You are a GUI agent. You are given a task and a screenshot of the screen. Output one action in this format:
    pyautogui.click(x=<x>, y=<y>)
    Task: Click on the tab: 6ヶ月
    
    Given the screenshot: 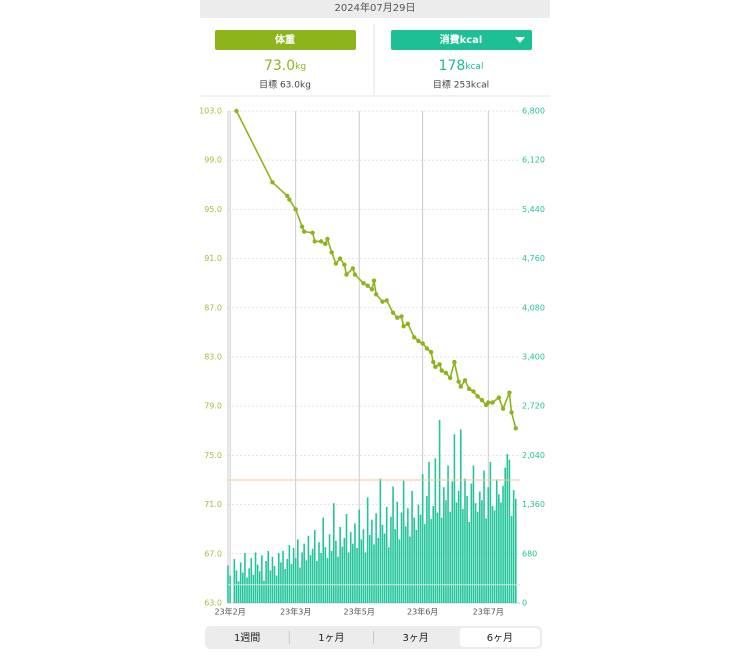 What is the action you would take?
    pyautogui.click(x=500, y=638)
    